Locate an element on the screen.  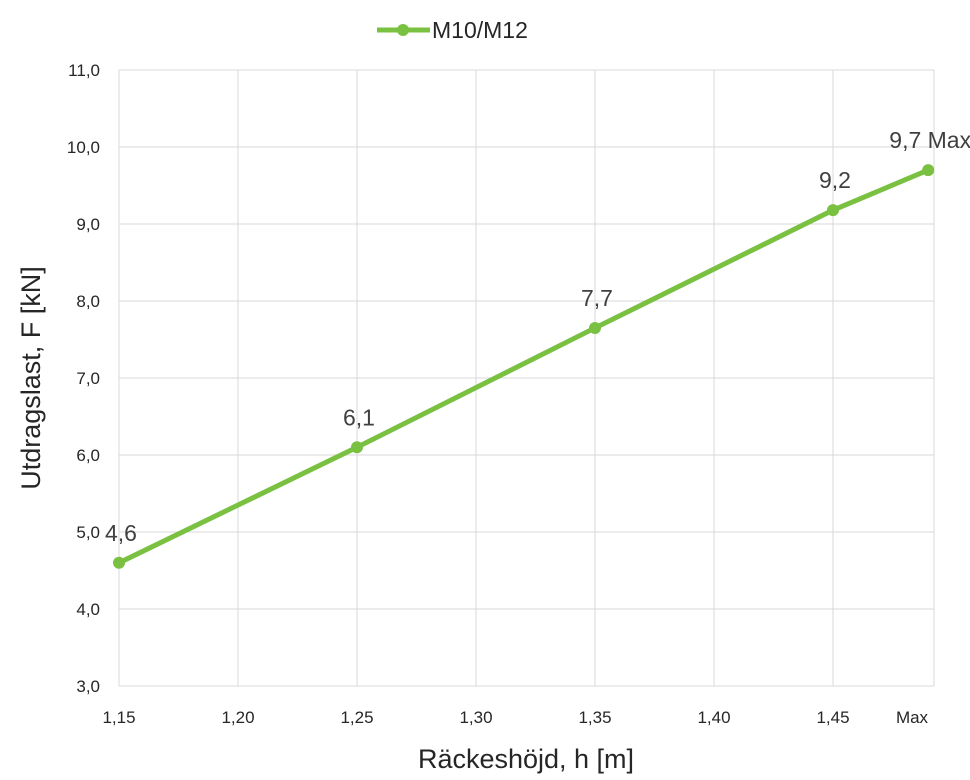
y-tick-label: 10,0 is located at coordinates (83, 147).